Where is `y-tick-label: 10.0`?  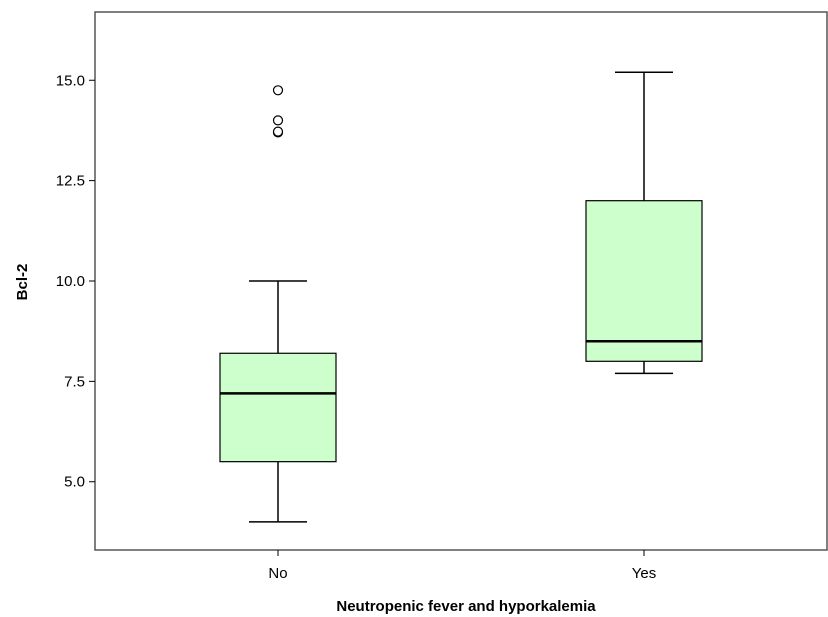 y-tick-label: 10.0 is located at coordinates (70, 281).